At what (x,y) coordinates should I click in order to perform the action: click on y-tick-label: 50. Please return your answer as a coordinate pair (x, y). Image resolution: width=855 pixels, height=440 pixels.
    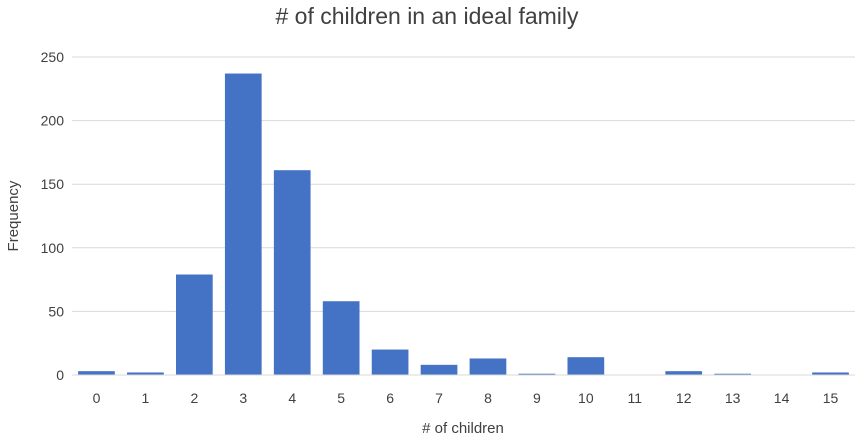
    Looking at the image, I should click on (56, 311).